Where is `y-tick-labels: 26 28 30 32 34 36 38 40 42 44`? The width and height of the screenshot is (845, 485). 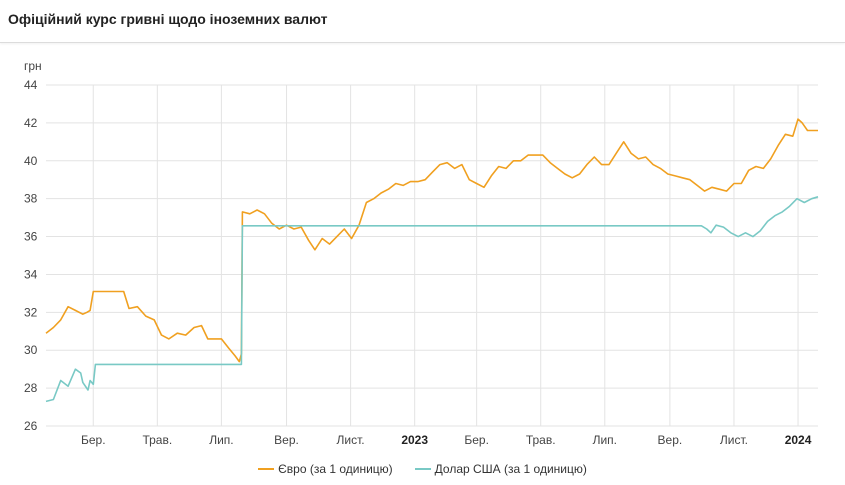
y-tick-labels: 26 28 30 32 34 36 38 40 42 44 is located at coordinates (31, 255).